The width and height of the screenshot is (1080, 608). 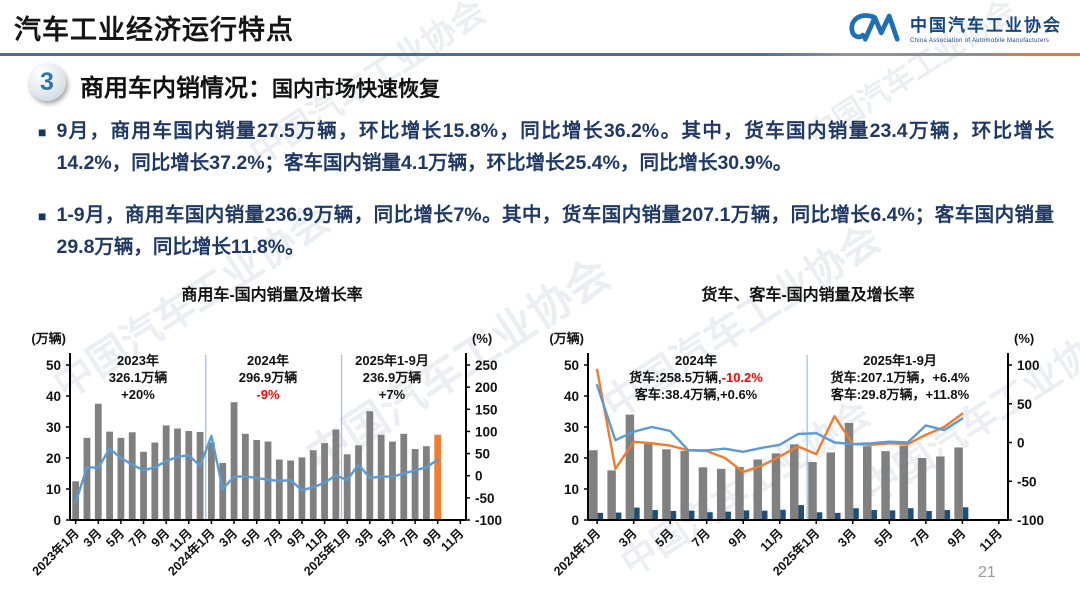 I want to click on right-axis-tick-label: 200, so click(x=486, y=387).